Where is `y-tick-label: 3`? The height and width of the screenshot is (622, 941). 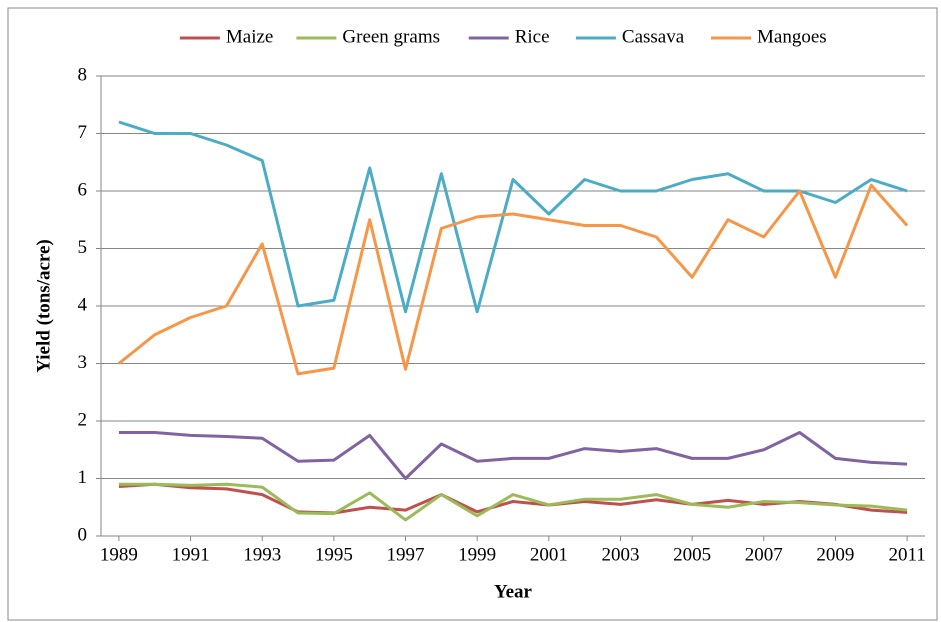
y-tick-label: 3 is located at coordinates (83, 362).